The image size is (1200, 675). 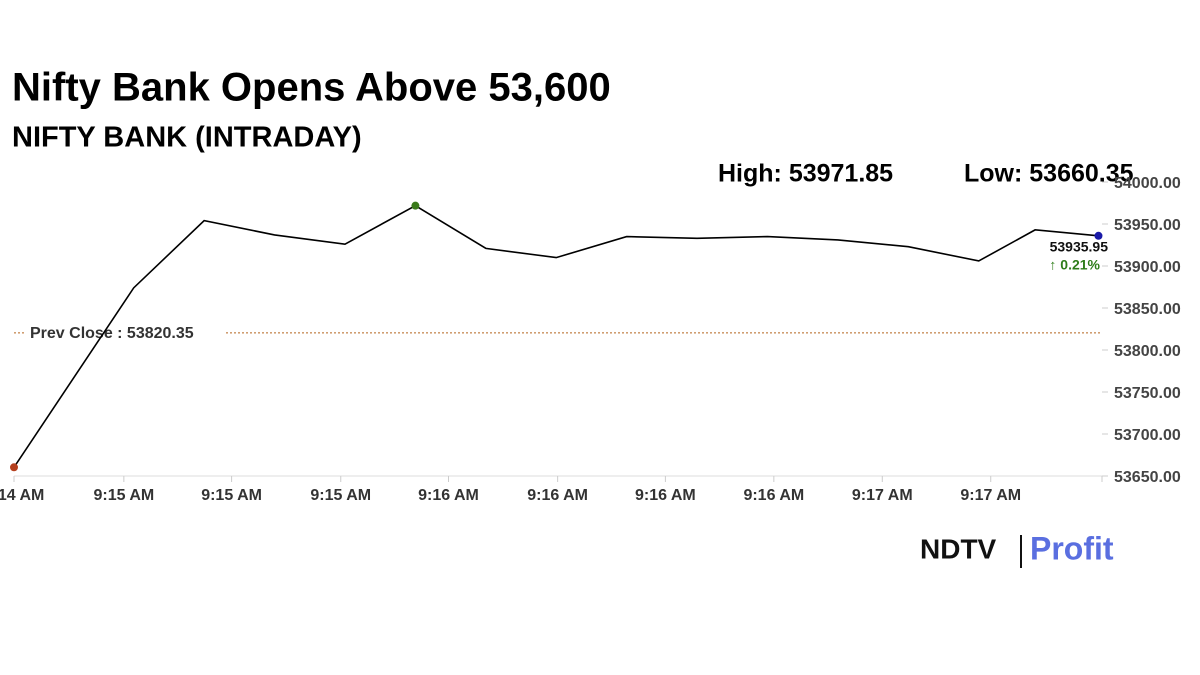 What do you see at coordinates (1147, 309) in the screenshot?
I see `y-tick-label: 53850.00` at bounding box center [1147, 309].